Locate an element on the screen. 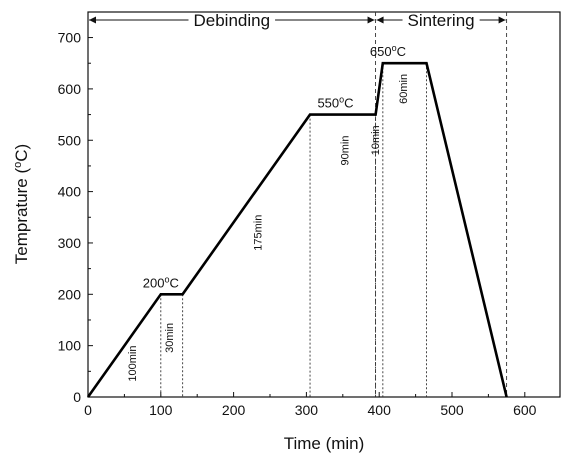 This screenshot has width=561, height=457. duration-label: 30min is located at coordinates (170, 338).